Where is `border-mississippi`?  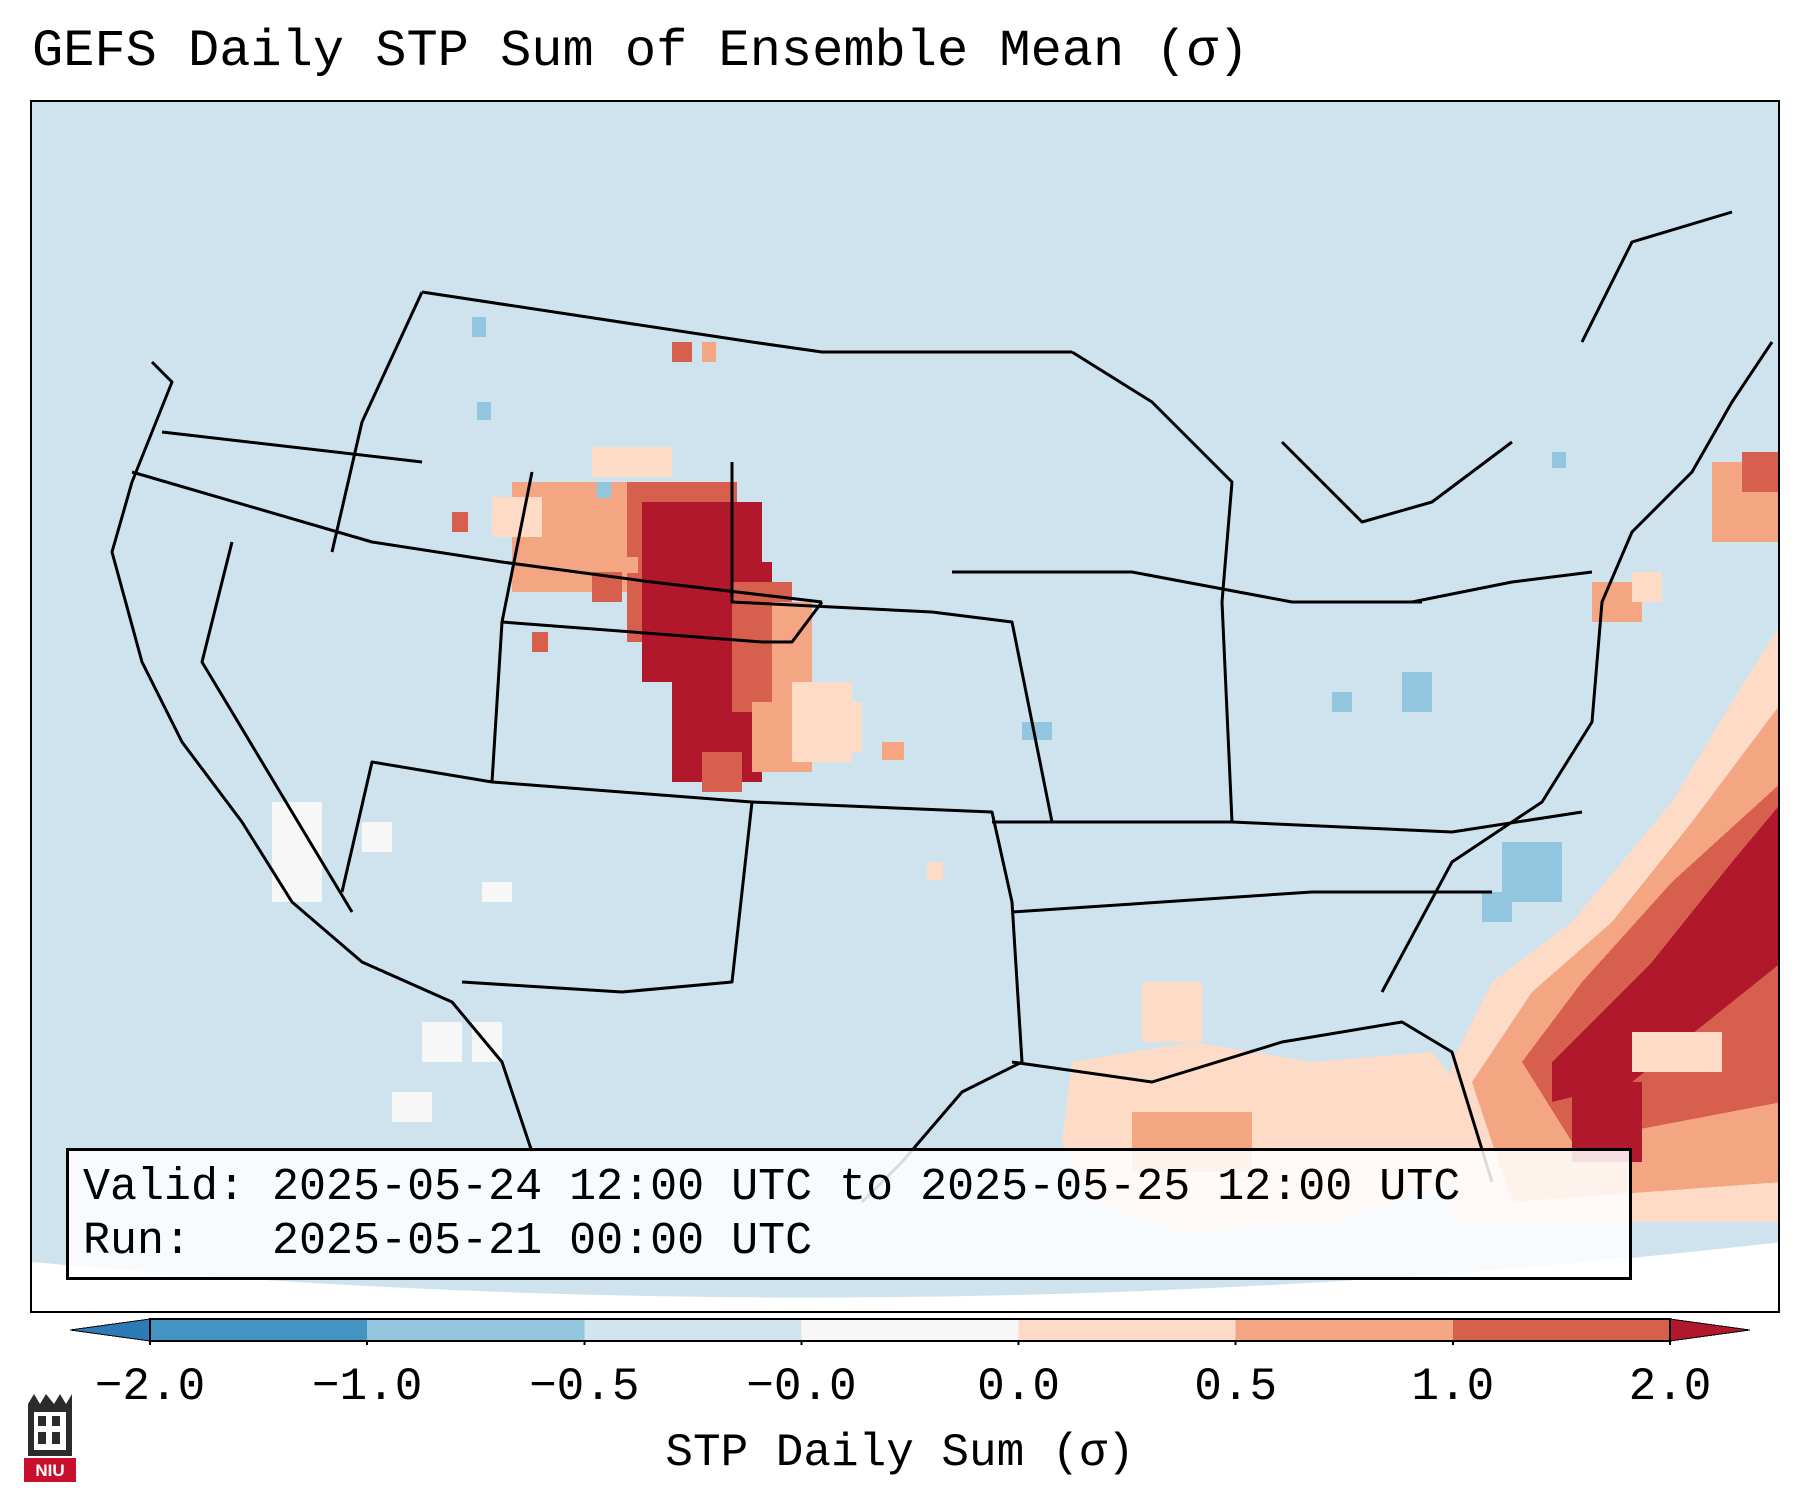 border-mississippi is located at coordinates (1227, 712).